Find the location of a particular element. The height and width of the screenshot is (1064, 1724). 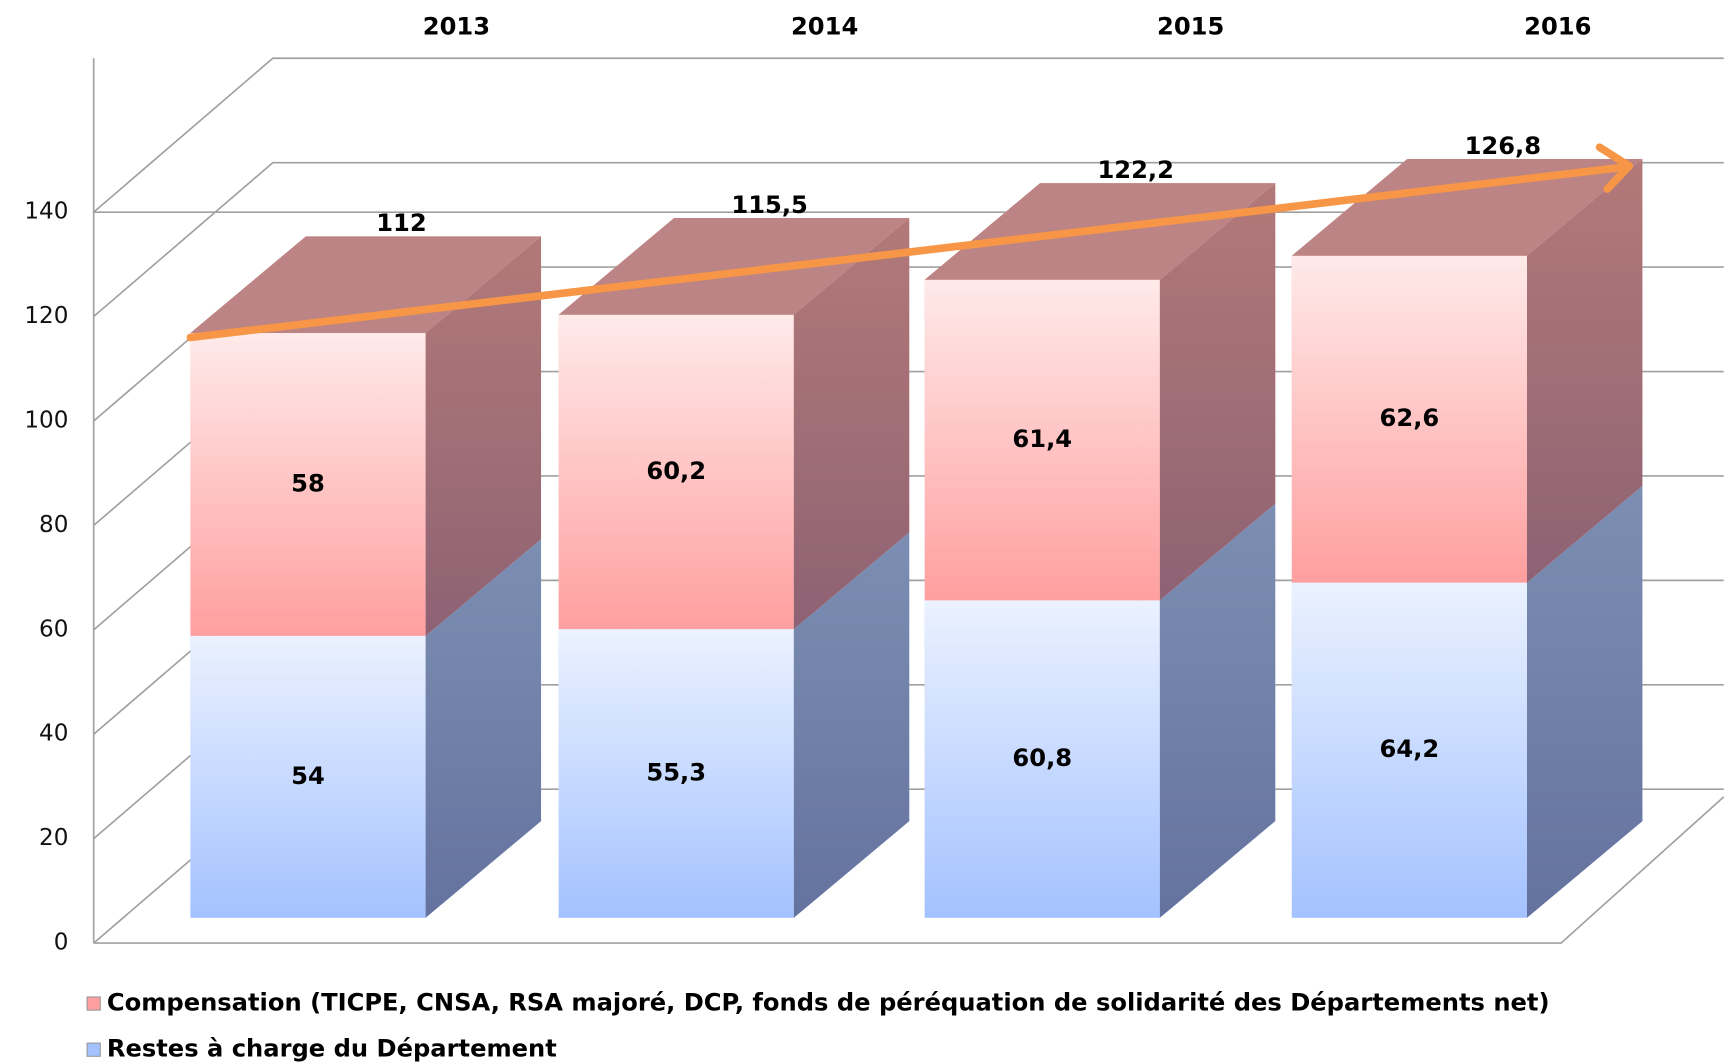

x-tick-label: 2015 is located at coordinates (1190, 26).